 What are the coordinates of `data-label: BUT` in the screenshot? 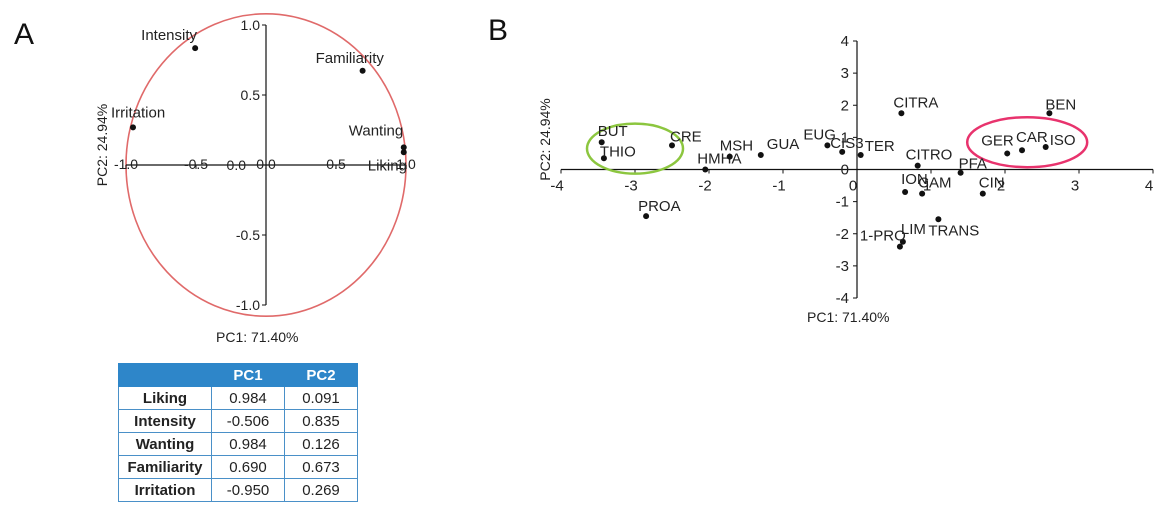 It's located at (613, 131).